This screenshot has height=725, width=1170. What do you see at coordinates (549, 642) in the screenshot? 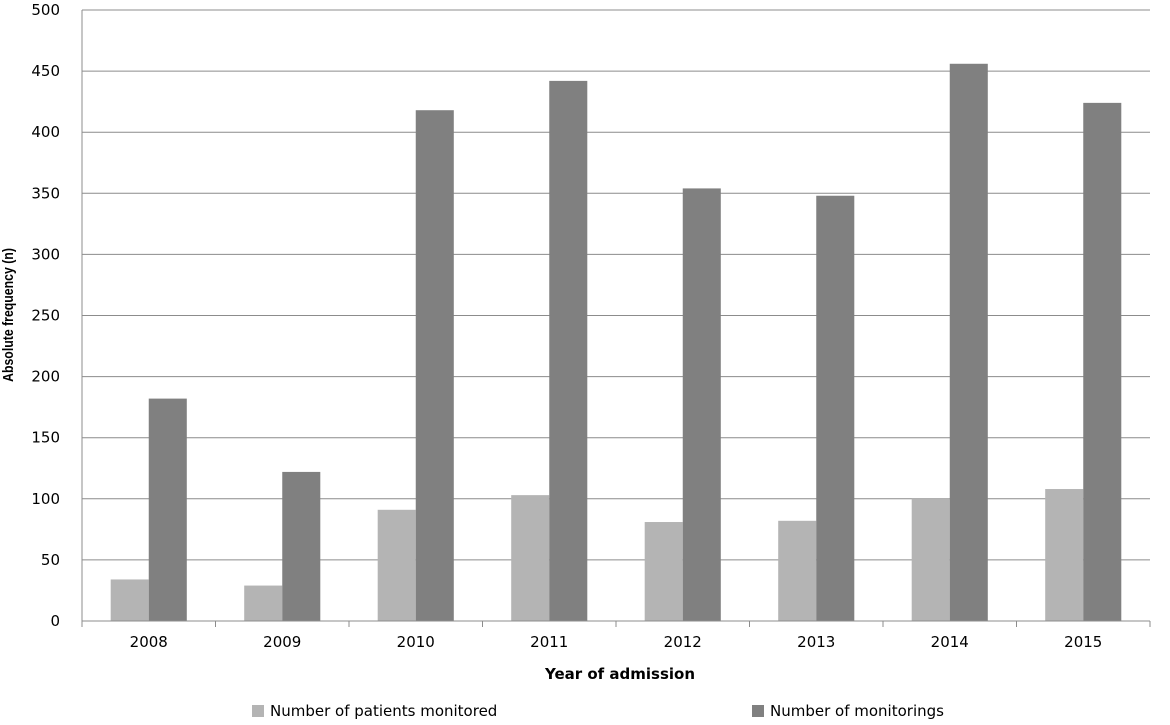
I see `x-tick-label: 2011` at bounding box center [549, 642].